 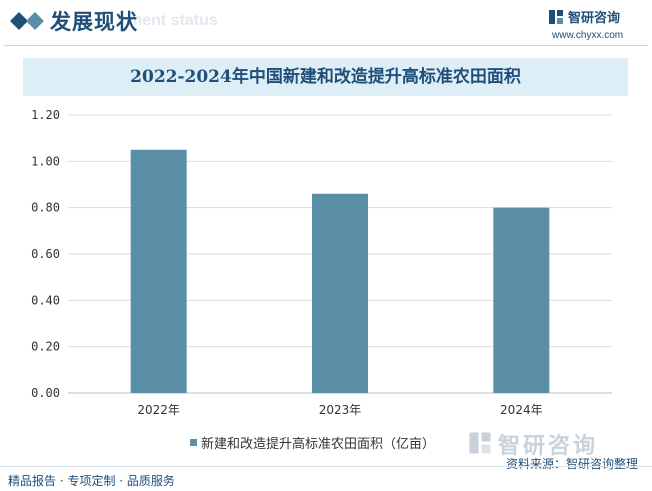 What do you see at coordinates (521, 410) in the screenshot?
I see `x-tick-label: 2024年` at bounding box center [521, 410].